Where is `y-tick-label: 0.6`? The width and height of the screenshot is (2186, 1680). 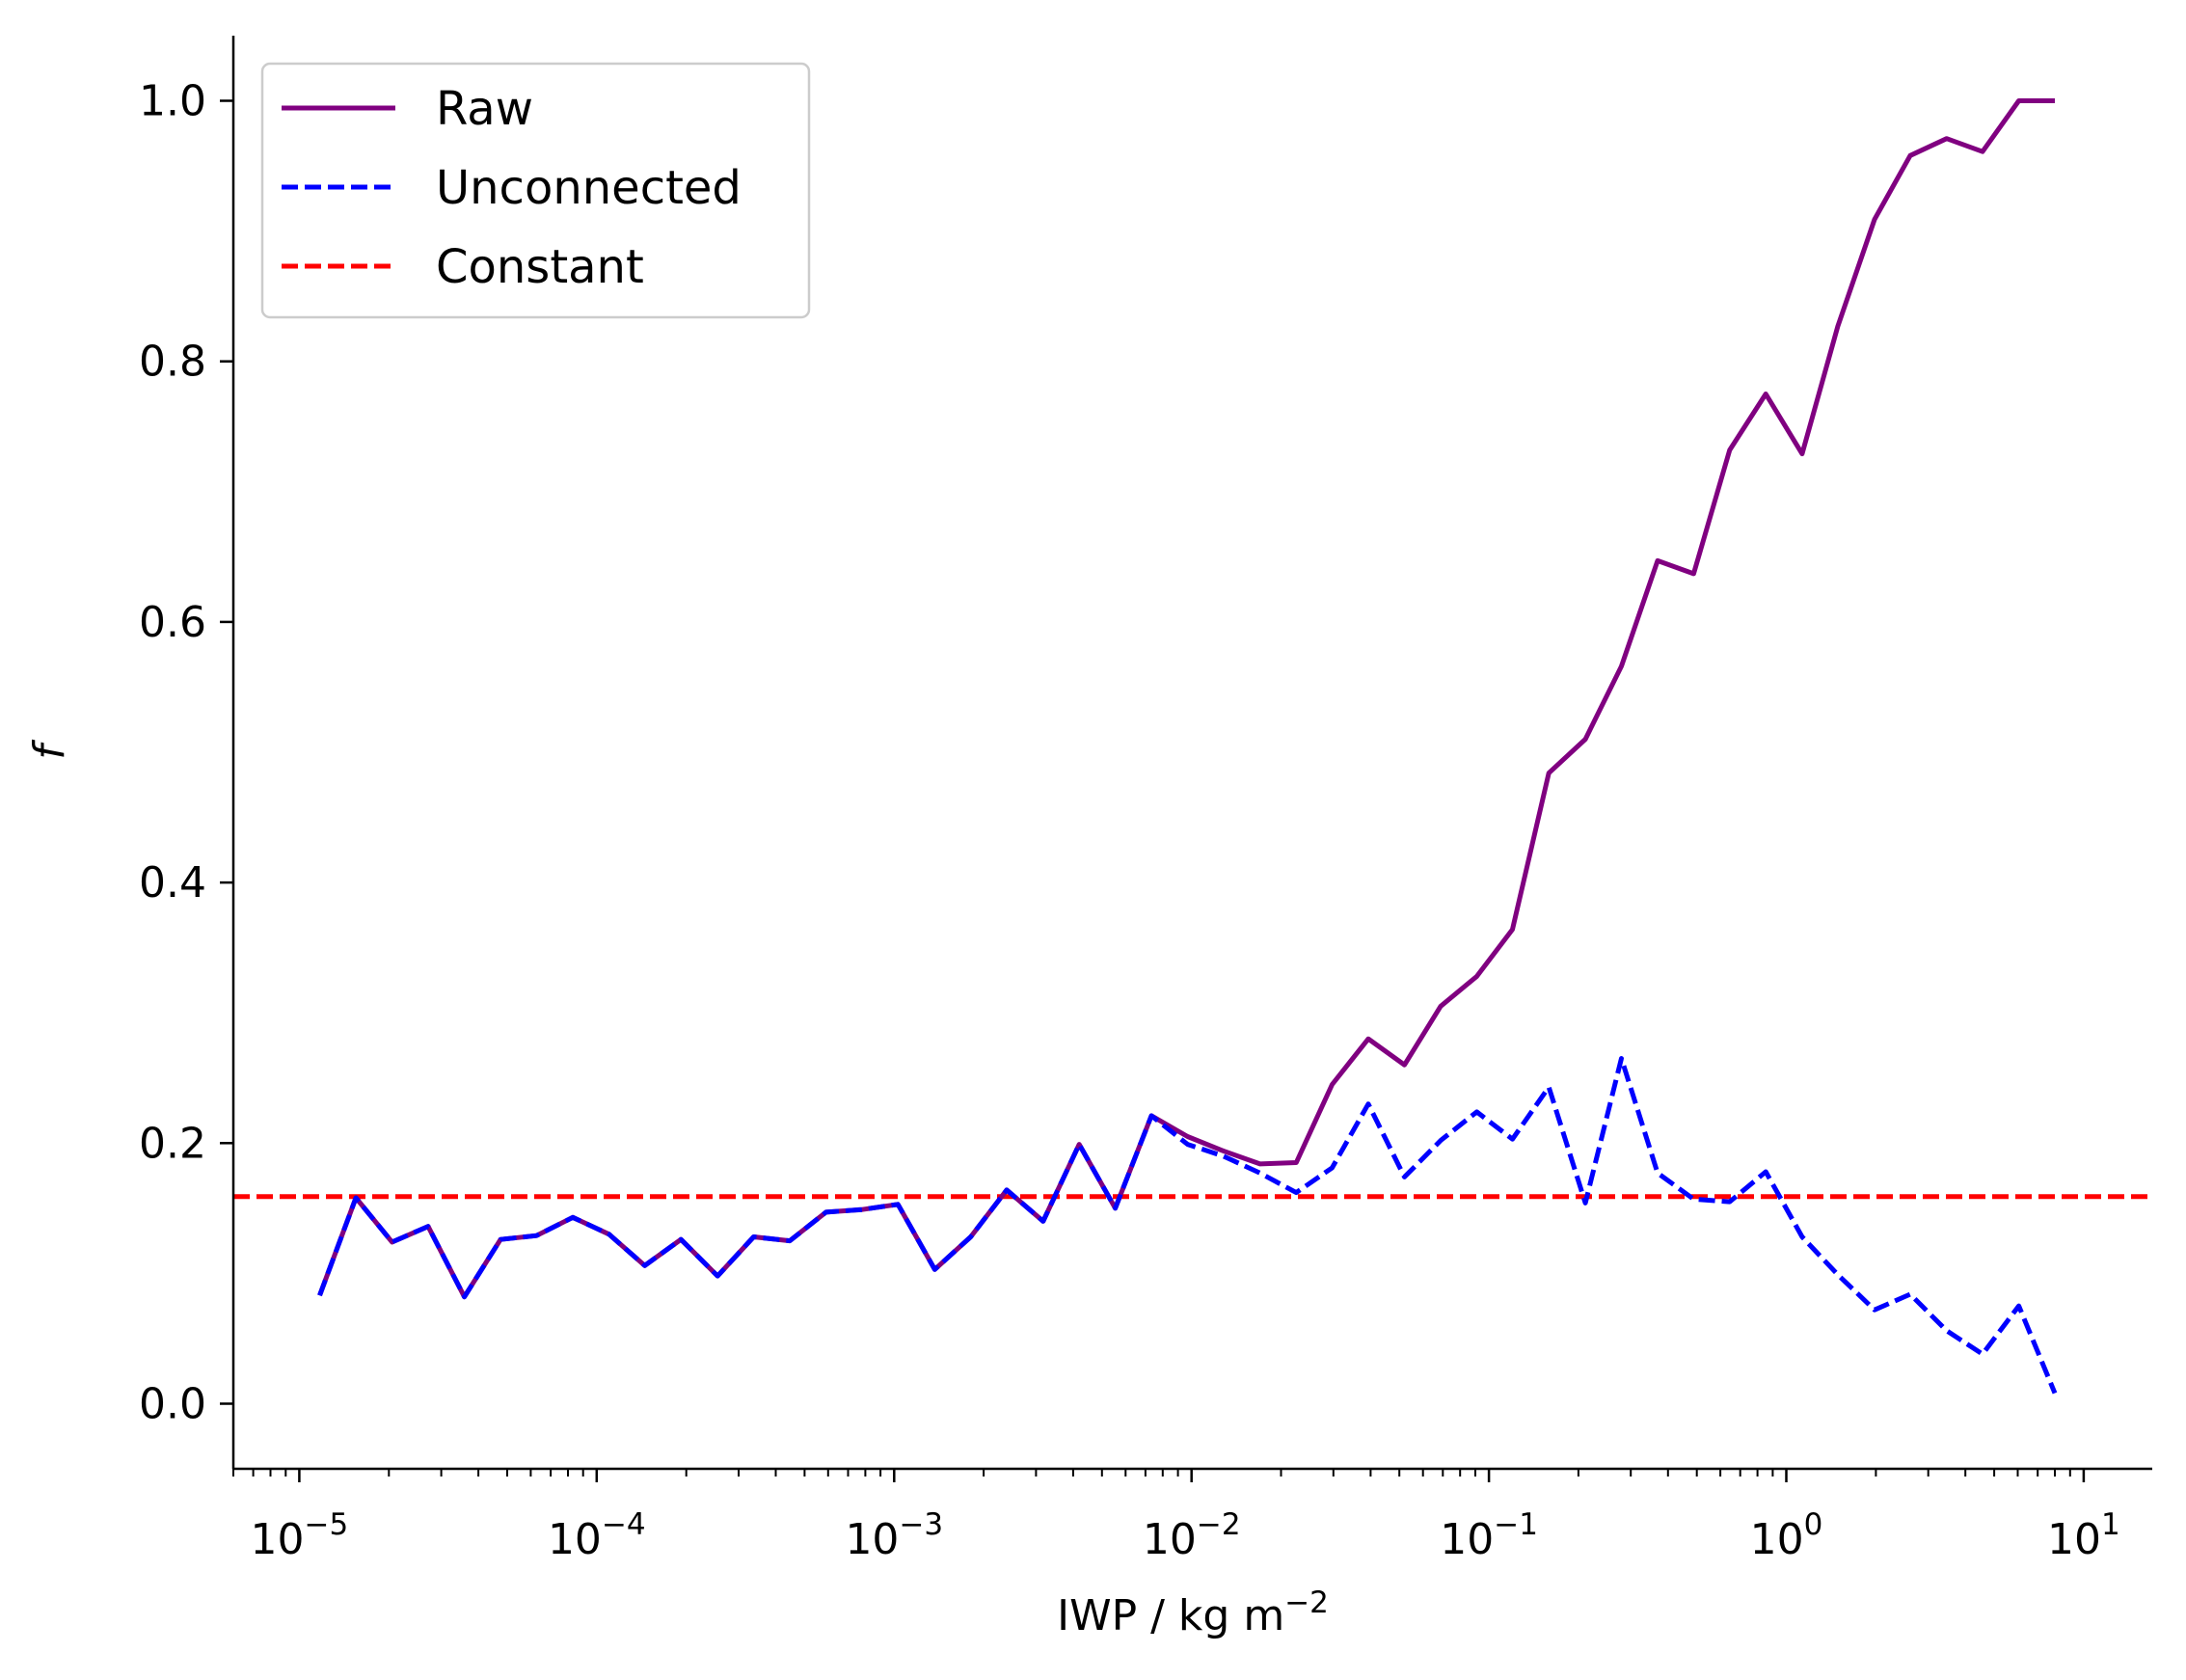
y-tick-label: 0.6 is located at coordinates (173, 623).